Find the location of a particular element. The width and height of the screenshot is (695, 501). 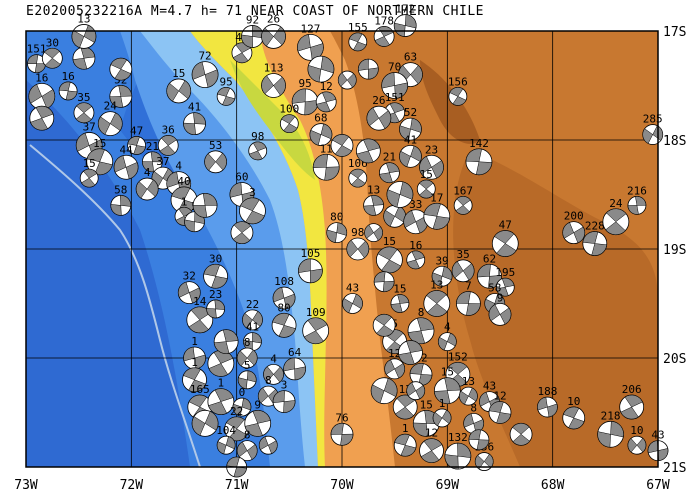

beachball-marker: 100 is located at coordinates (289, 118).